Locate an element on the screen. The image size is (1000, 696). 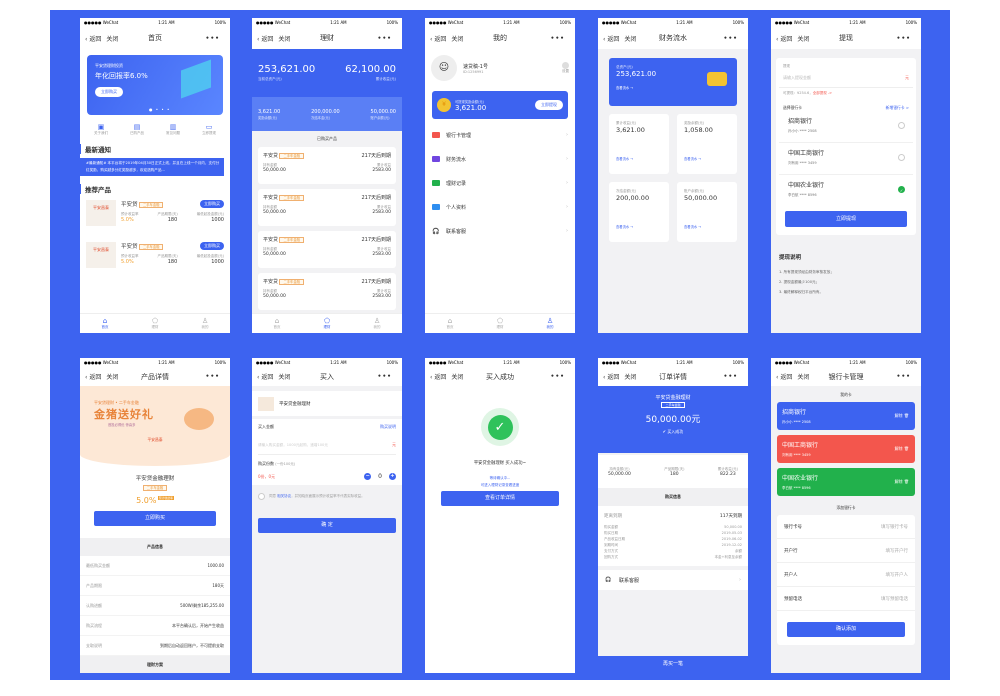
menu-bank-cards: 银行卡管理 › is located at coordinates (500, 135).